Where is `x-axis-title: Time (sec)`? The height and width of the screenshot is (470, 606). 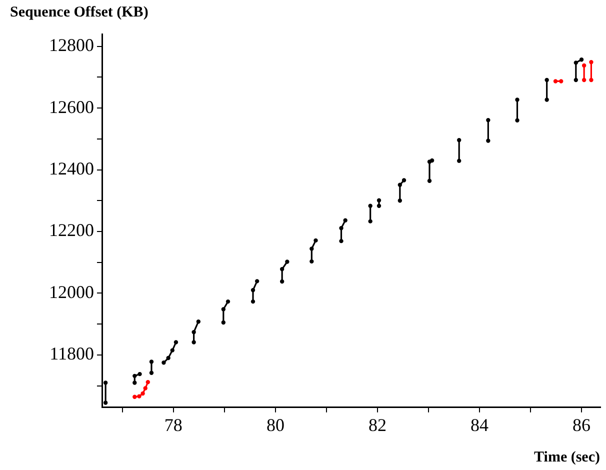
x-axis-title: Time (sec) is located at coordinates (567, 457).